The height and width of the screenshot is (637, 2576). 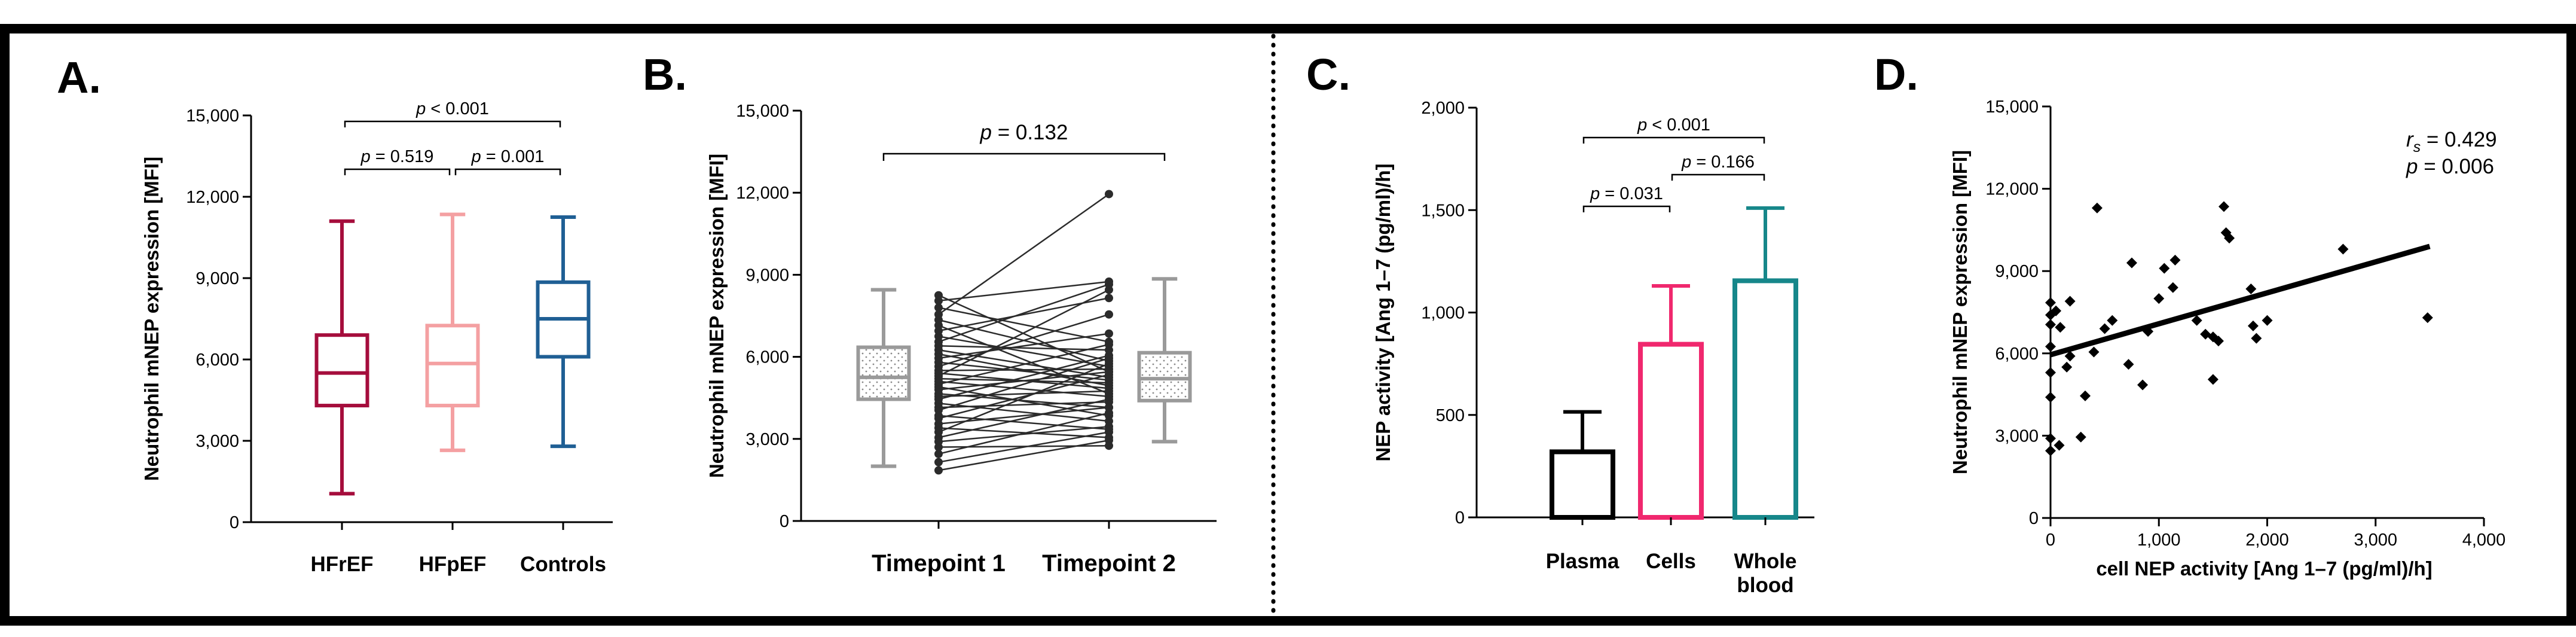 What do you see at coordinates (1328, 74) in the screenshot?
I see `panel-c-label: C.` at bounding box center [1328, 74].